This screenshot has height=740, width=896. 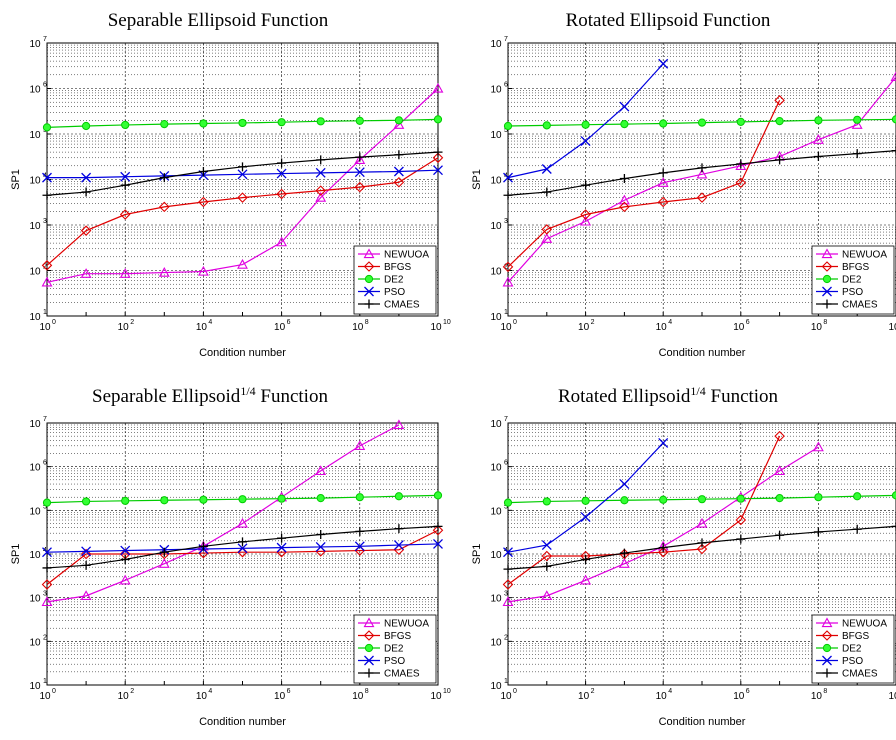 I want to click on legend-label: PSO, so click(x=394, y=661).